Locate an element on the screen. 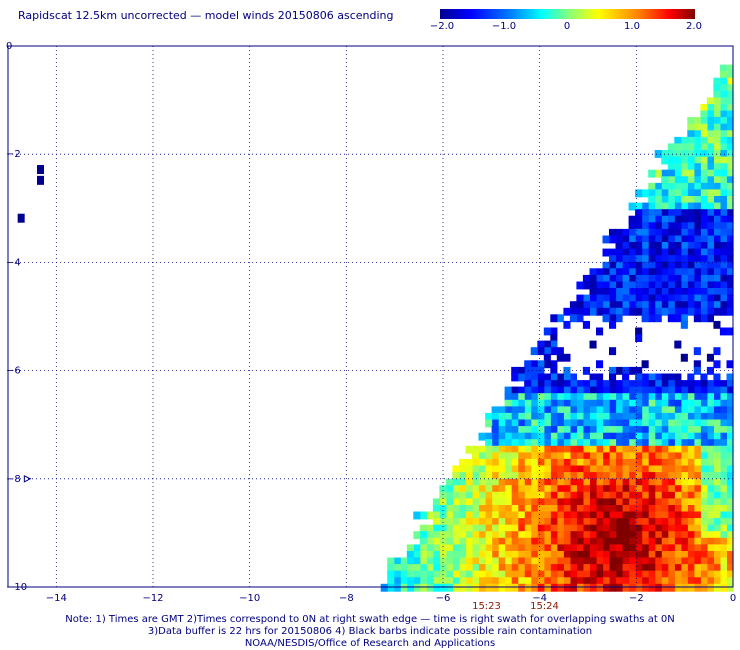 Image resolution: width=740 pixels, height=650 pixels. x-tick-label: 0 is located at coordinates (733, 598).